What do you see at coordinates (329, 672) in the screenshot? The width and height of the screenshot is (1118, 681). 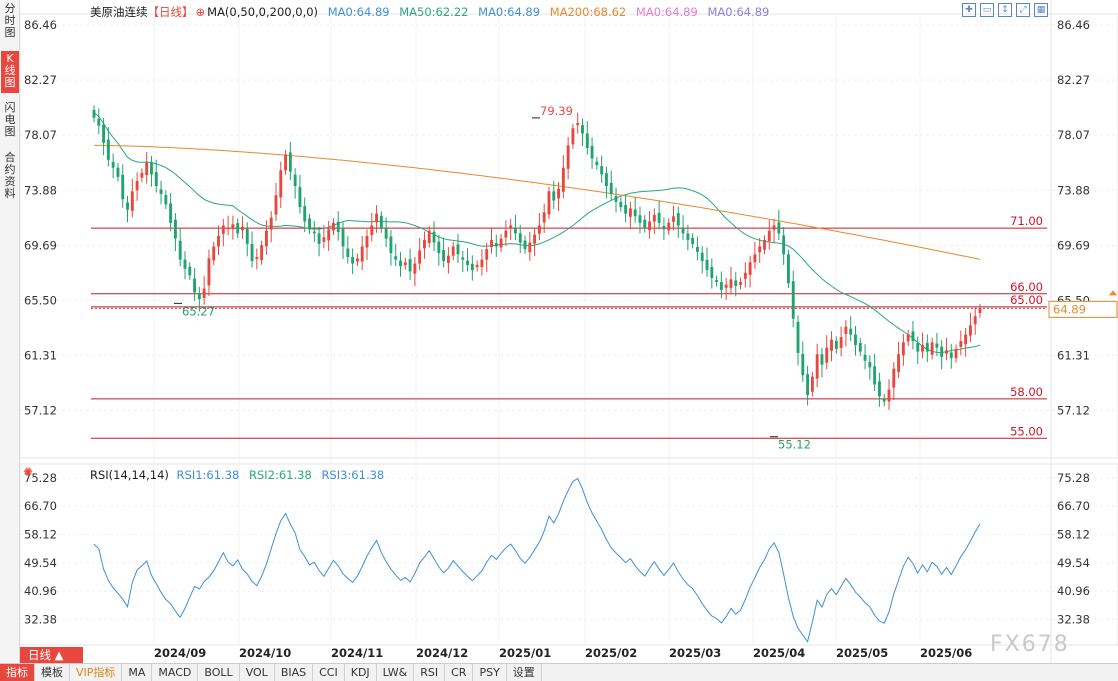 I see `tab-cci: CCI` at bounding box center [329, 672].